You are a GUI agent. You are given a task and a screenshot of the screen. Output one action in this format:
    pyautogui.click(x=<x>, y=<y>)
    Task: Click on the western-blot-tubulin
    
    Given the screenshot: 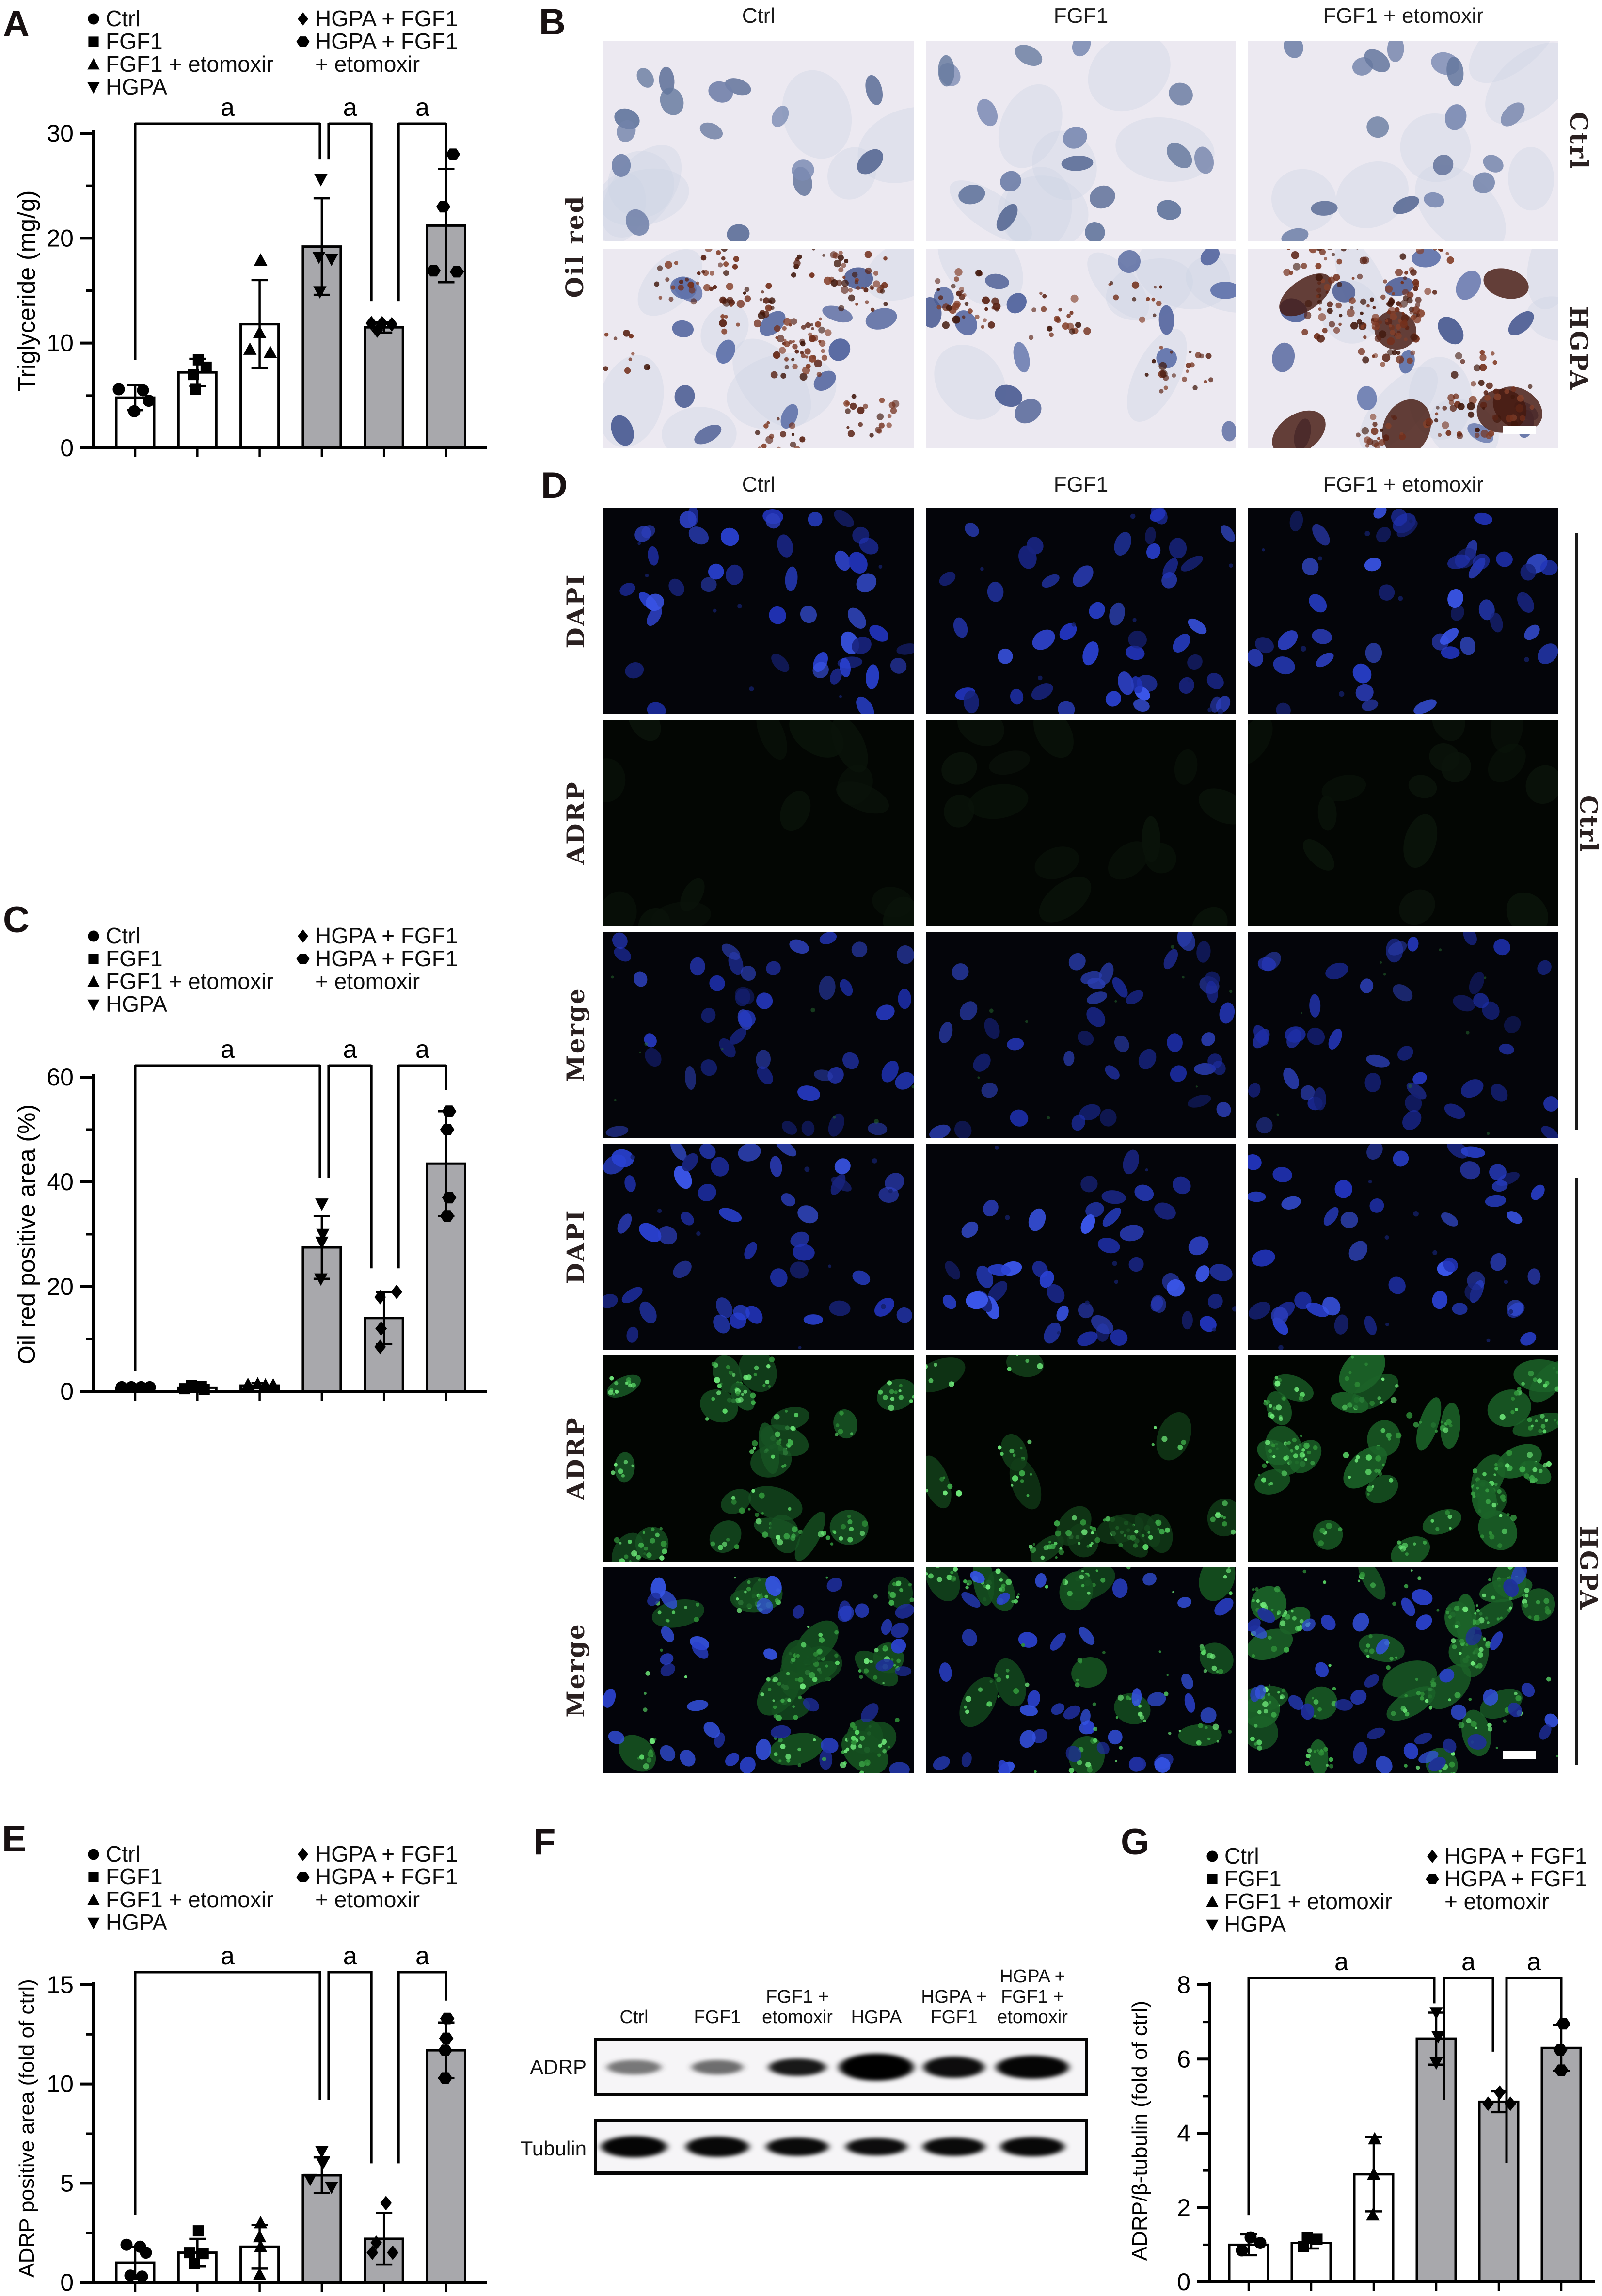 What is the action you would take?
    pyautogui.click(x=841, y=2147)
    